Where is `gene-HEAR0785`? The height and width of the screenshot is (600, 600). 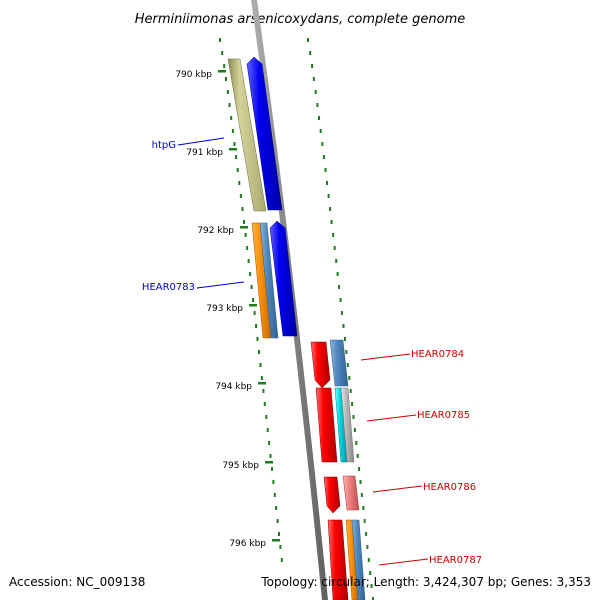 gene-HEAR0785 is located at coordinates (335, 425).